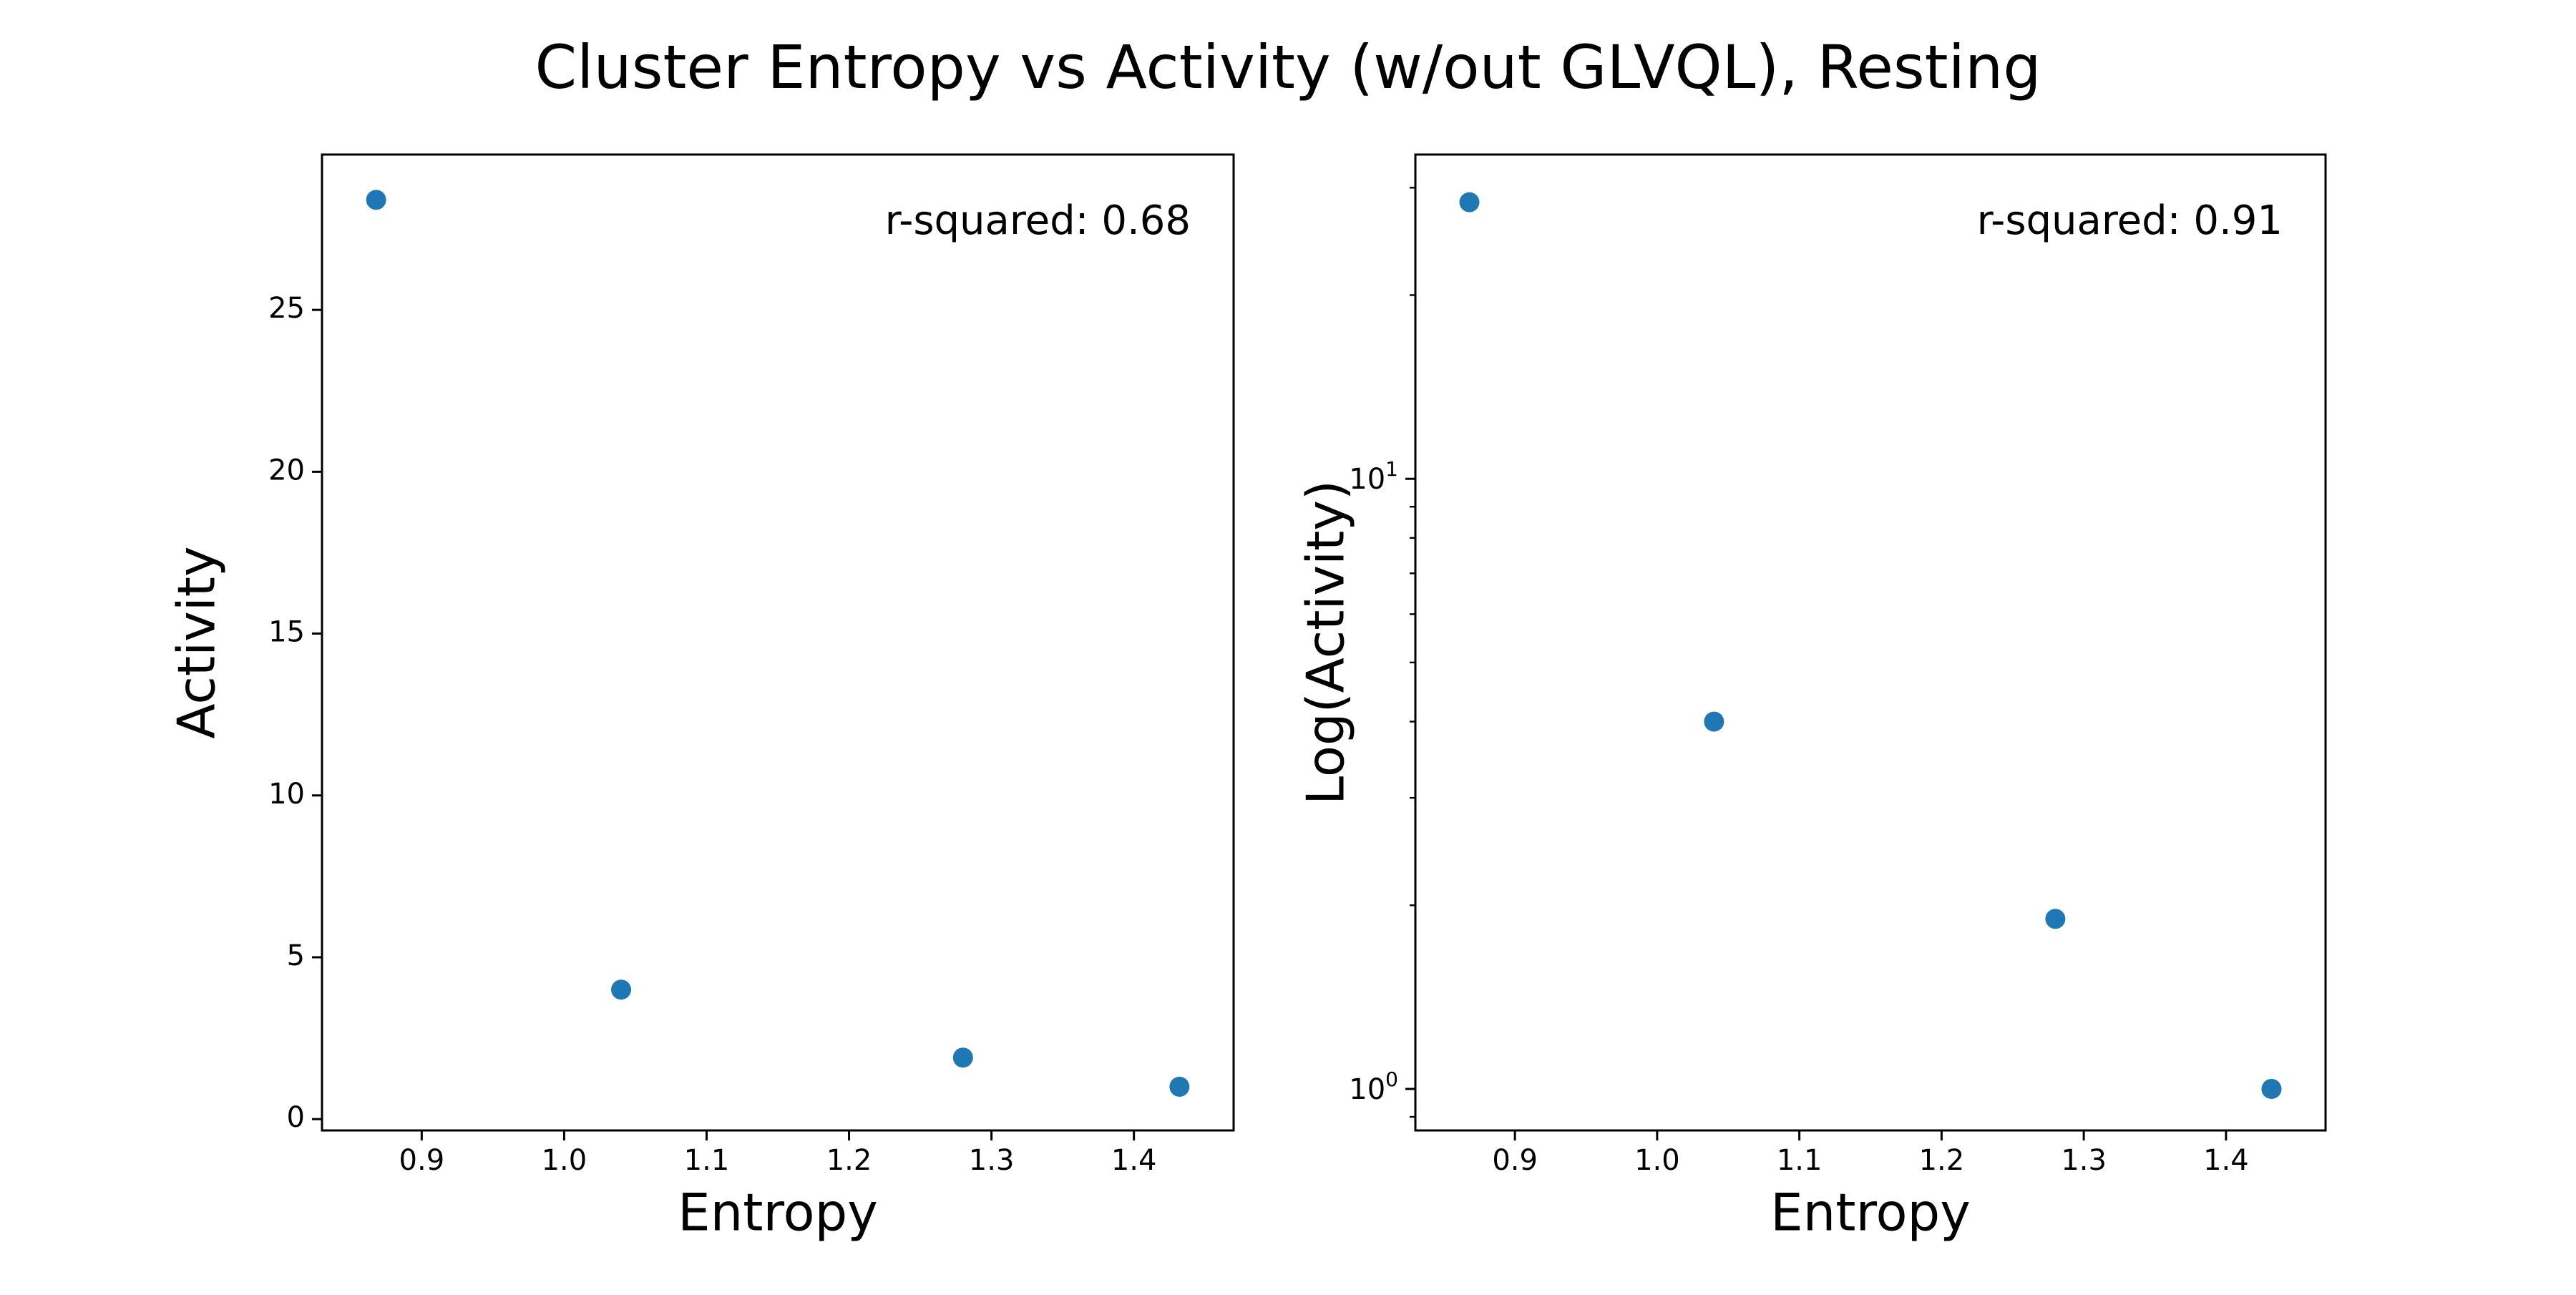 This screenshot has width=2576, height=1295. I want to click on y-tick-label: 15, so click(286, 632).